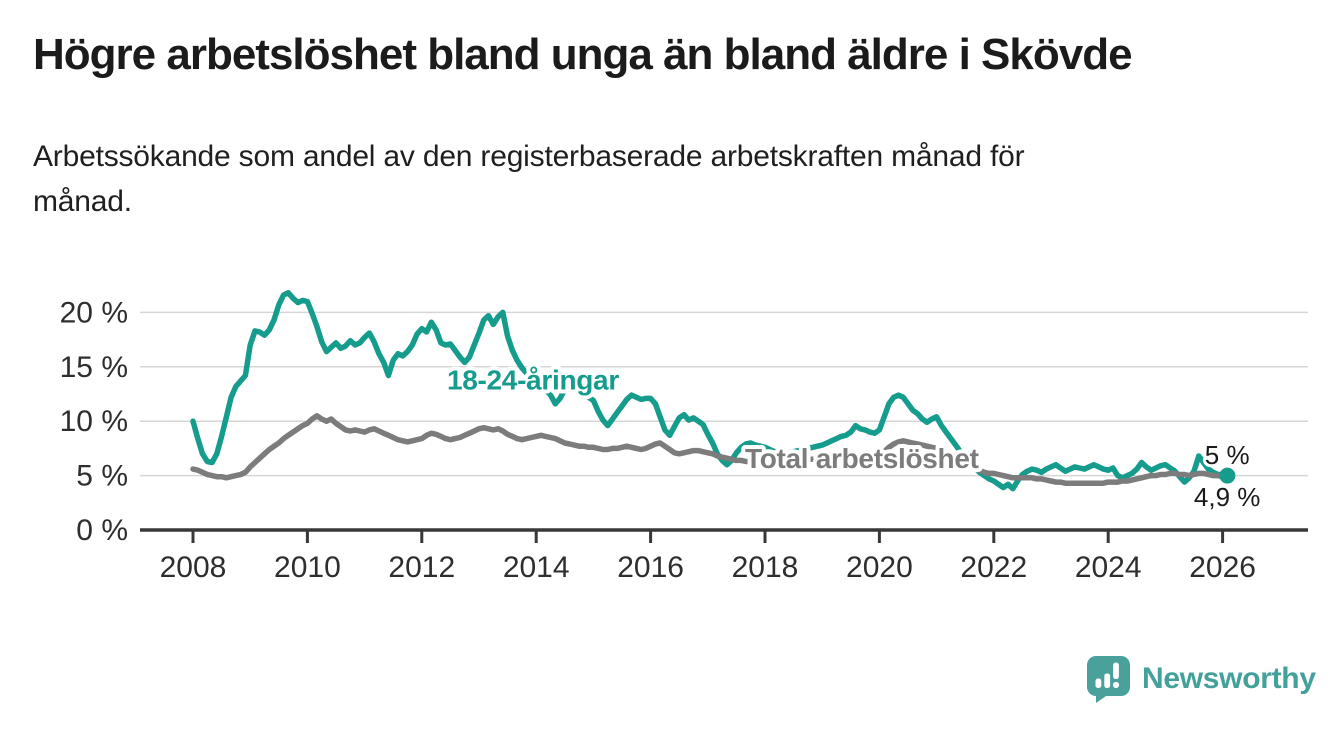 This screenshot has width=1340, height=734. What do you see at coordinates (1227, 455) in the screenshot?
I see `end-value-label-youth: 5 %` at bounding box center [1227, 455].